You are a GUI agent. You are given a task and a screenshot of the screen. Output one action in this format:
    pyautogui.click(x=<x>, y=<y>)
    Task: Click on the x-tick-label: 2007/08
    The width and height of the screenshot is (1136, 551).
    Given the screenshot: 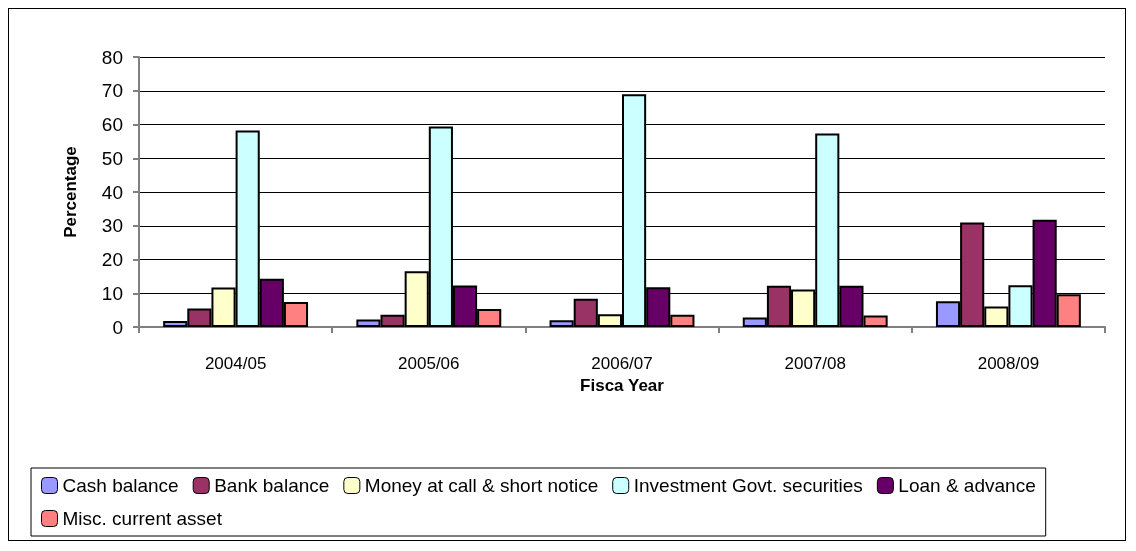 What is the action you would take?
    pyautogui.click(x=815, y=363)
    